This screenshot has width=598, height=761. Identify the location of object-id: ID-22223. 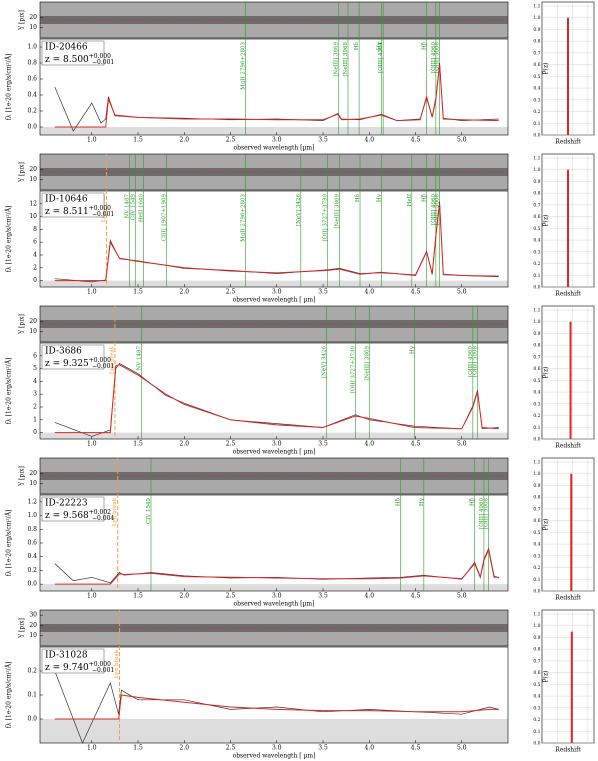
(66, 504).